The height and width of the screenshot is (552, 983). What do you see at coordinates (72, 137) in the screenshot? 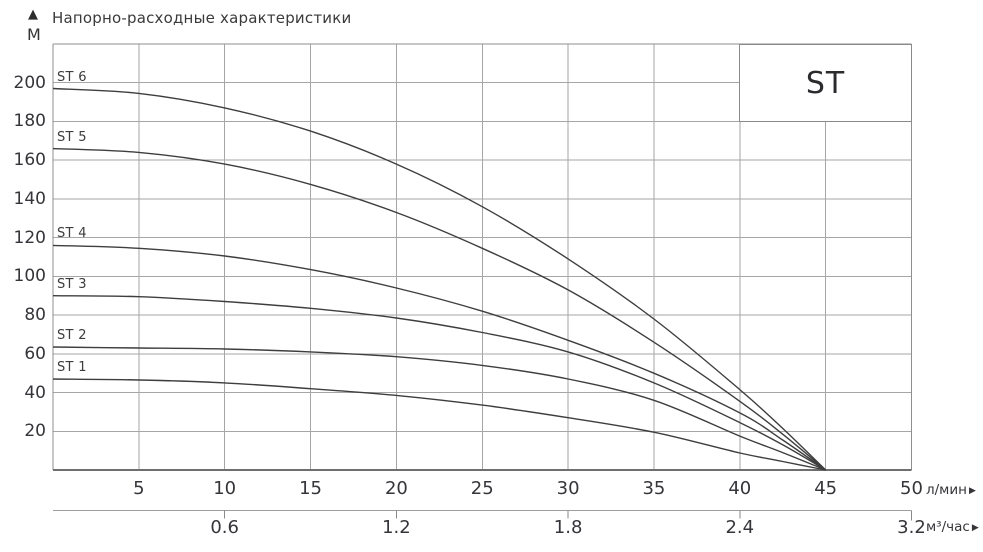
I see `curve-label: ST 5` at bounding box center [72, 137].